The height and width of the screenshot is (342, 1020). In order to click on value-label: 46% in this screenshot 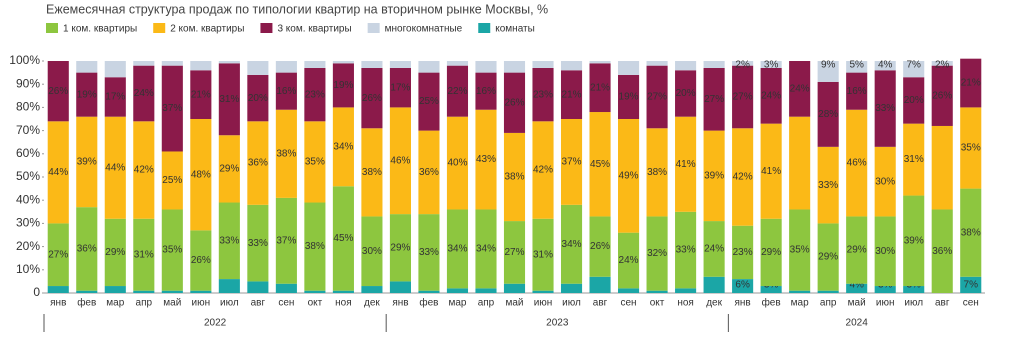, I will do `click(400, 160)`.